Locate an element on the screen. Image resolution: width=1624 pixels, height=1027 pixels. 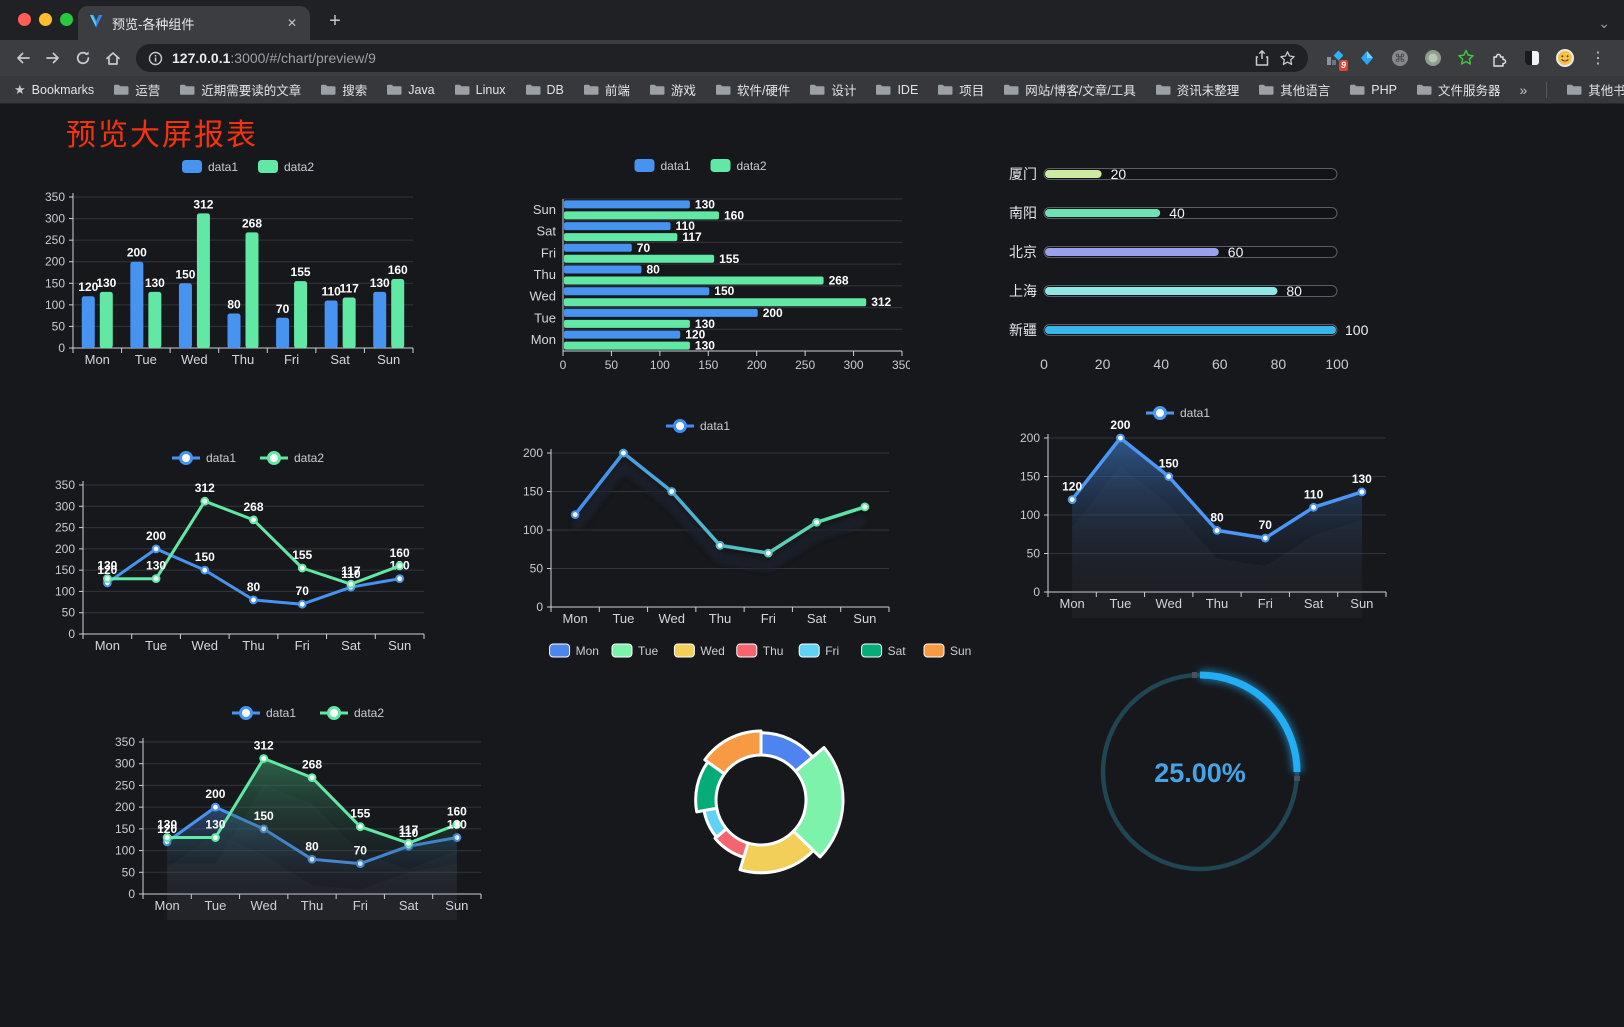
bookmarks-star-icon: ★ is located at coordinates (20, 89).